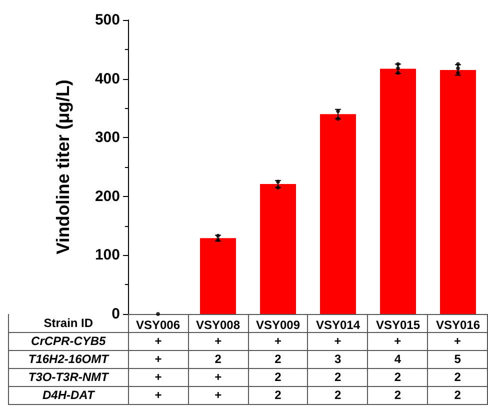 Image resolution: width=488 pixels, height=411 pixels. Describe the element at coordinates (338, 359) in the screenshot. I see `text: 3` at that location.